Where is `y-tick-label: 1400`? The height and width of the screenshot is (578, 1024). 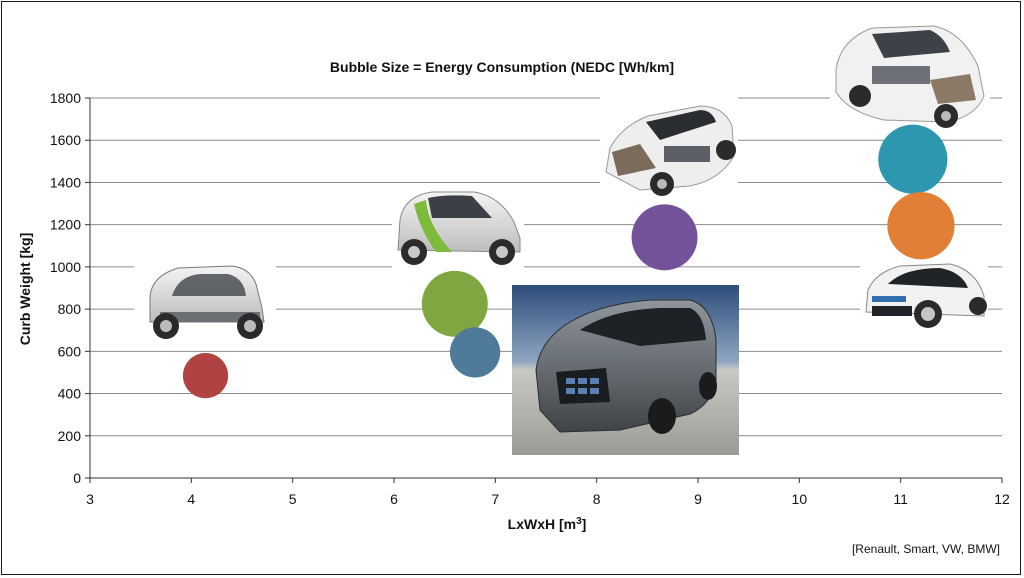
y-tick-label: 1400 is located at coordinates (65, 182).